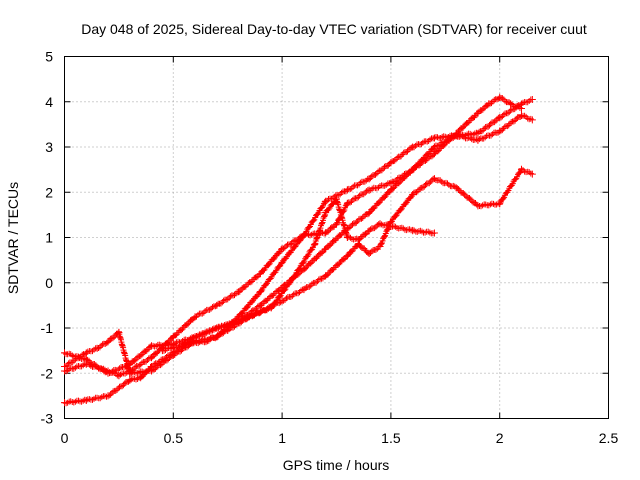 This screenshot has width=640, height=480. Describe the element at coordinates (282, 438) in the screenshot. I see `x-tick-label: 1` at that location.